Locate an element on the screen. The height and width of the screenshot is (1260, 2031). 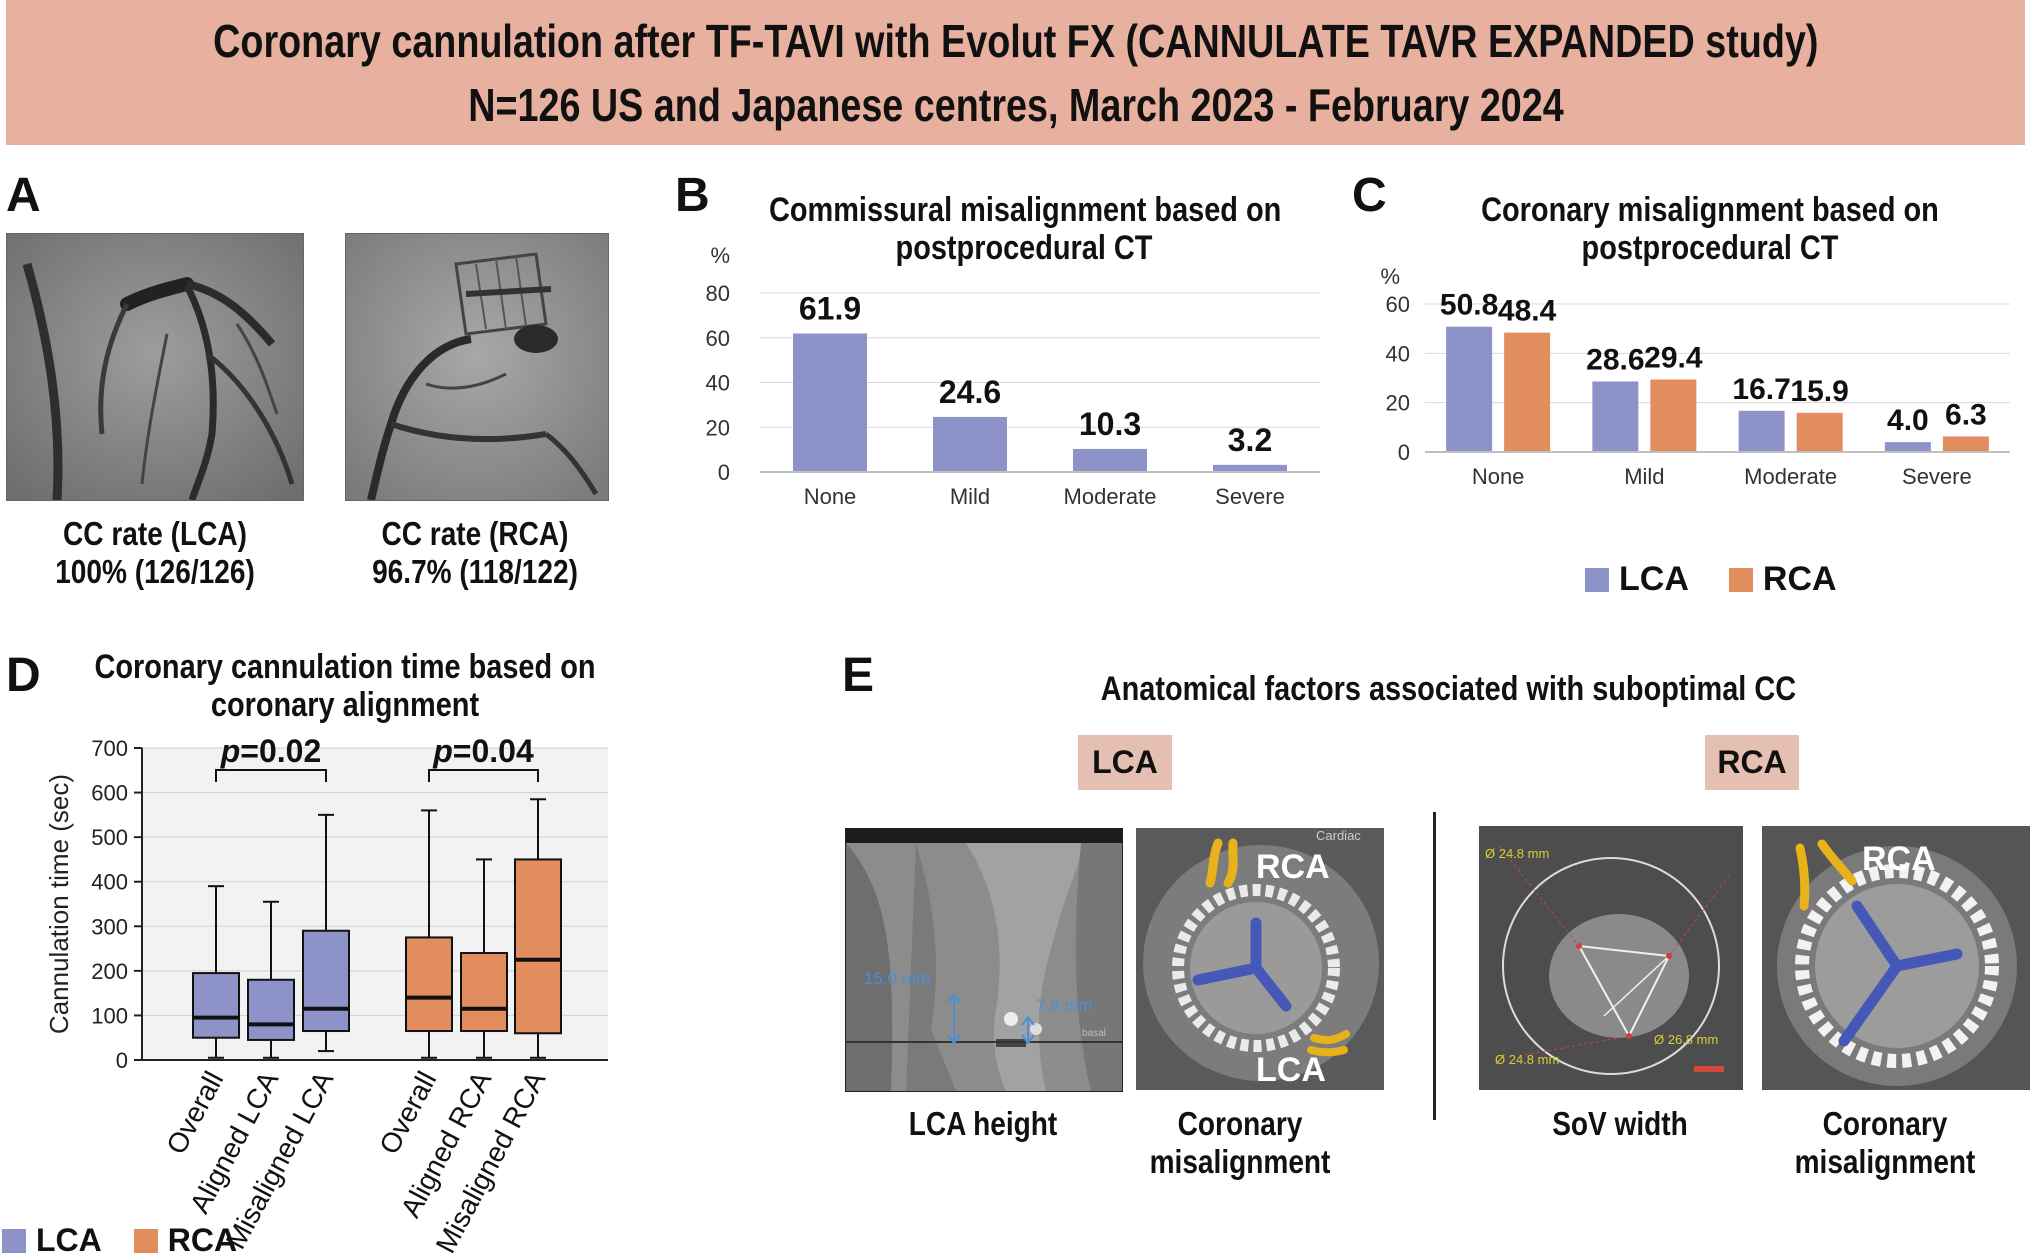
chart-b-value-label: 3.2 is located at coordinates (1250, 440).